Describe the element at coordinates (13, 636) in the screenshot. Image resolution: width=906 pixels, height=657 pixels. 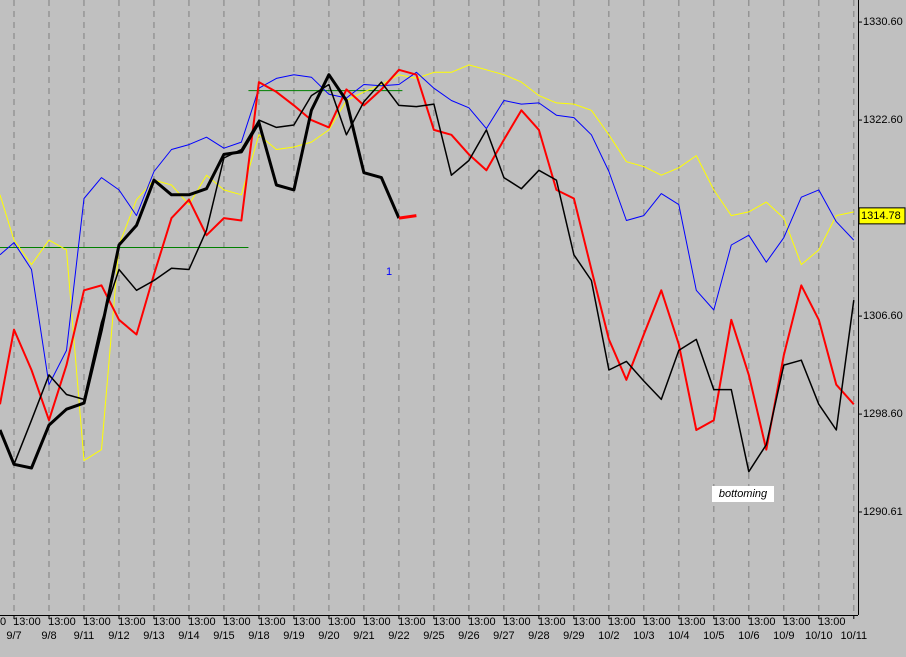
I see `x-tick-label: 9/7` at that location.